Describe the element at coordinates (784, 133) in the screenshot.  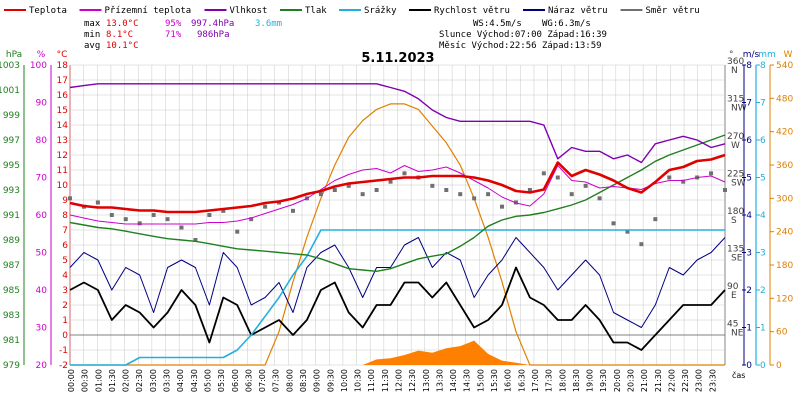
I see `axis-w-tick: 420` at that location.